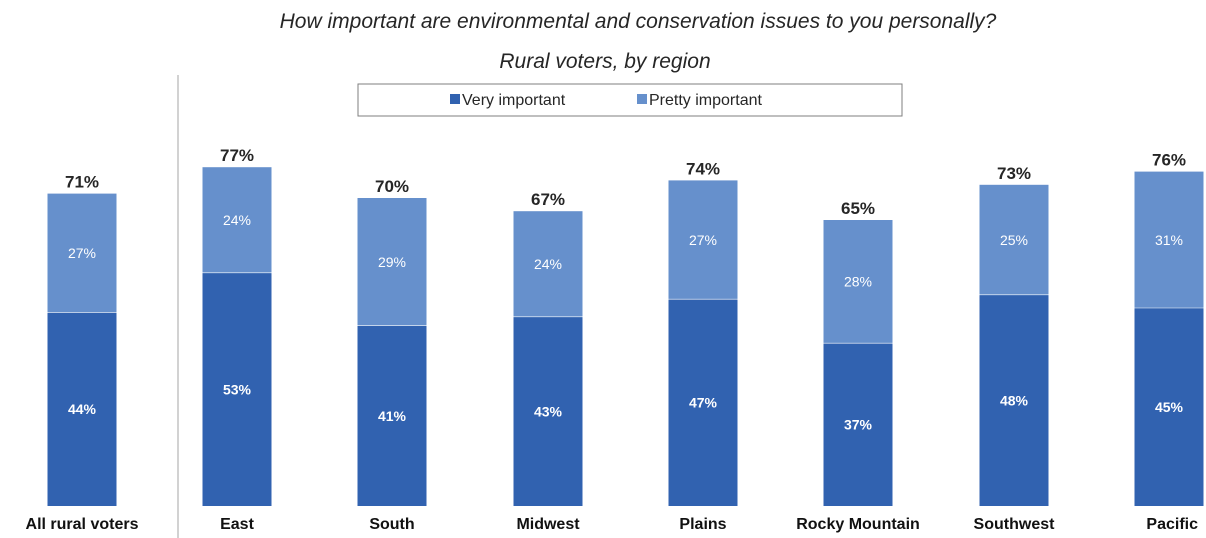 The image size is (1206, 538). I want to click on data-label-pretty-important-all-rural-voters: 27%, so click(82, 253).